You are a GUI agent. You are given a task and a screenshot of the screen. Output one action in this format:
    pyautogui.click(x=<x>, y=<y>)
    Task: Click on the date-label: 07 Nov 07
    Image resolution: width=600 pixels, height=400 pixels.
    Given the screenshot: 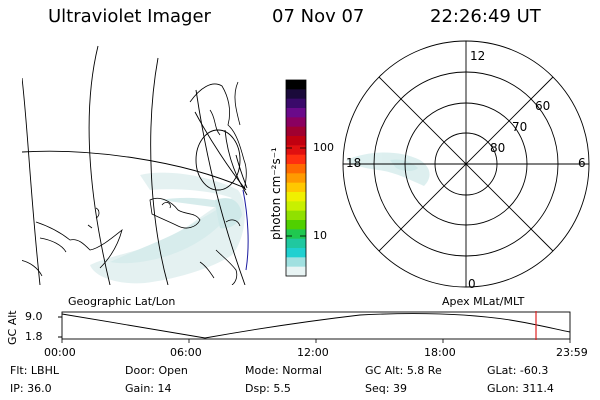 What is the action you would take?
    pyautogui.click(x=318, y=16)
    